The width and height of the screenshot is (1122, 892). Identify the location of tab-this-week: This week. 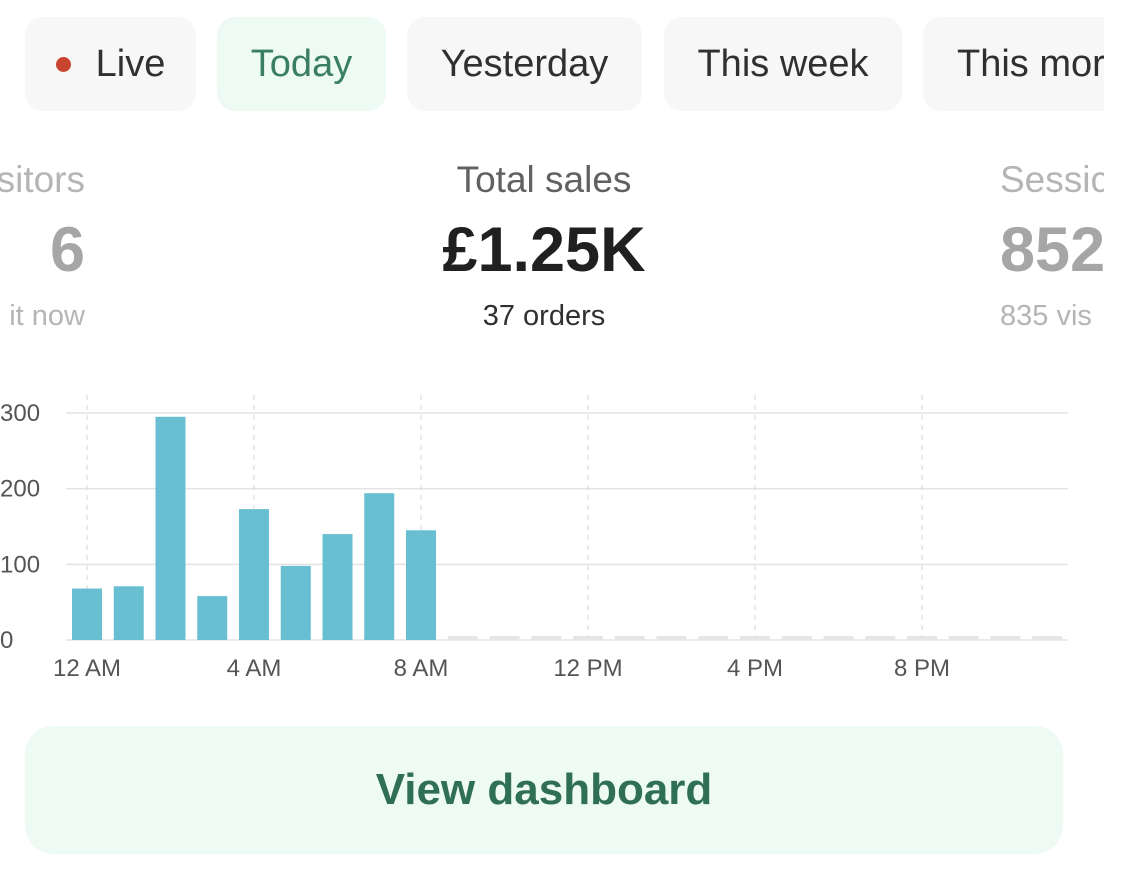
(783, 64).